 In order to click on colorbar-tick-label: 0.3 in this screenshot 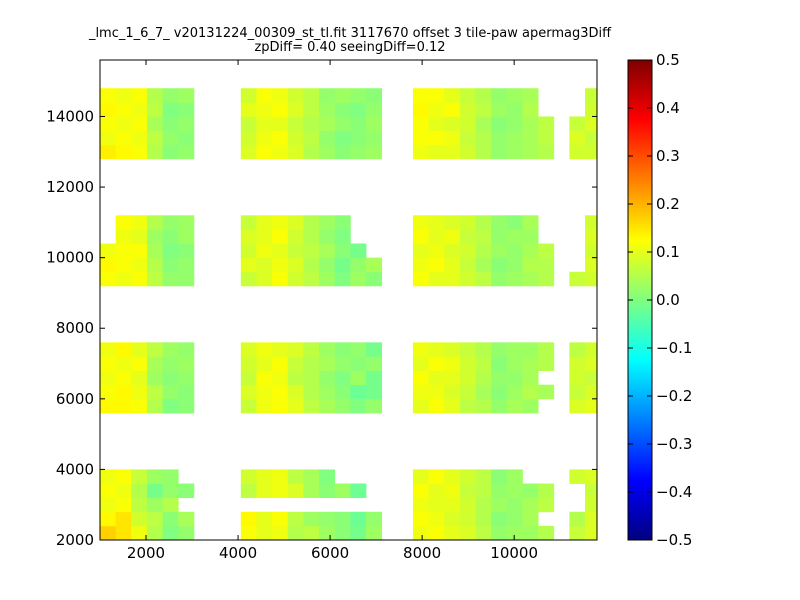, I will do `click(668, 156)`.